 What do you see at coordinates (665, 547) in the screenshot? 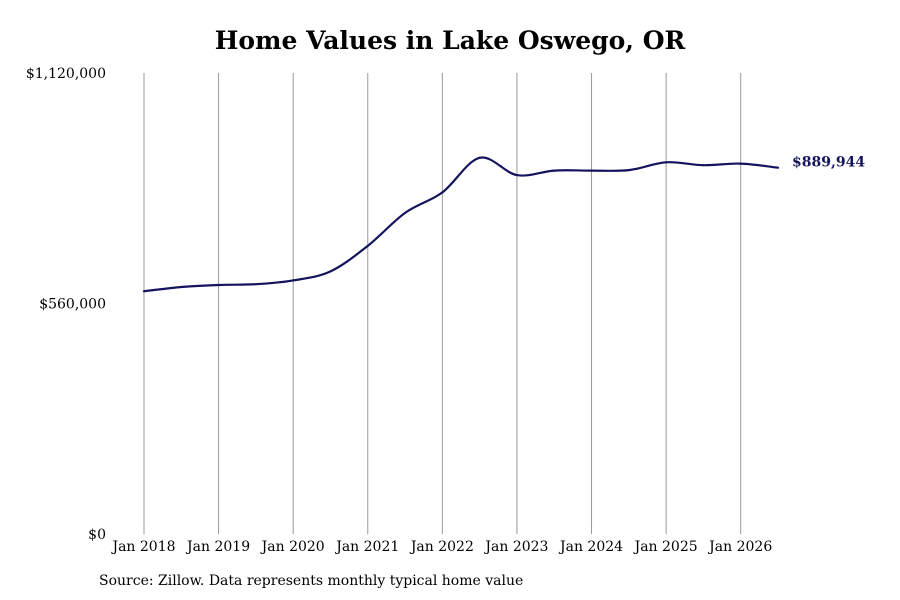
I see `x-tick-label: Jan 2025` at bounding box center [665, 547].